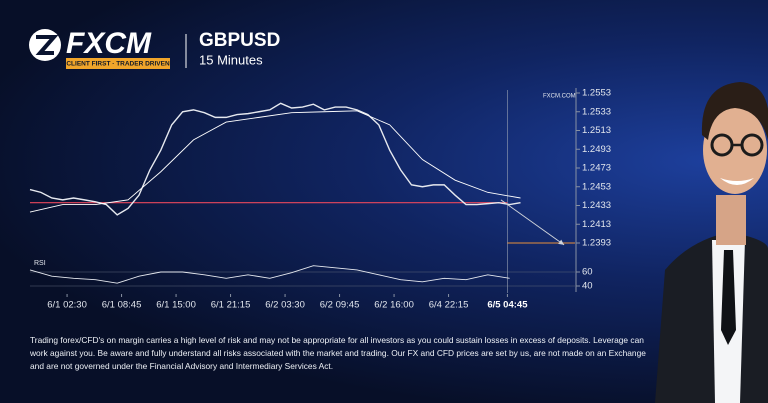 The image size is (768, 403). What do you see at coordinates (587, 286) in the screenshot?
I see `rsi-tick-label: 40` at bounding box center [587, 286].